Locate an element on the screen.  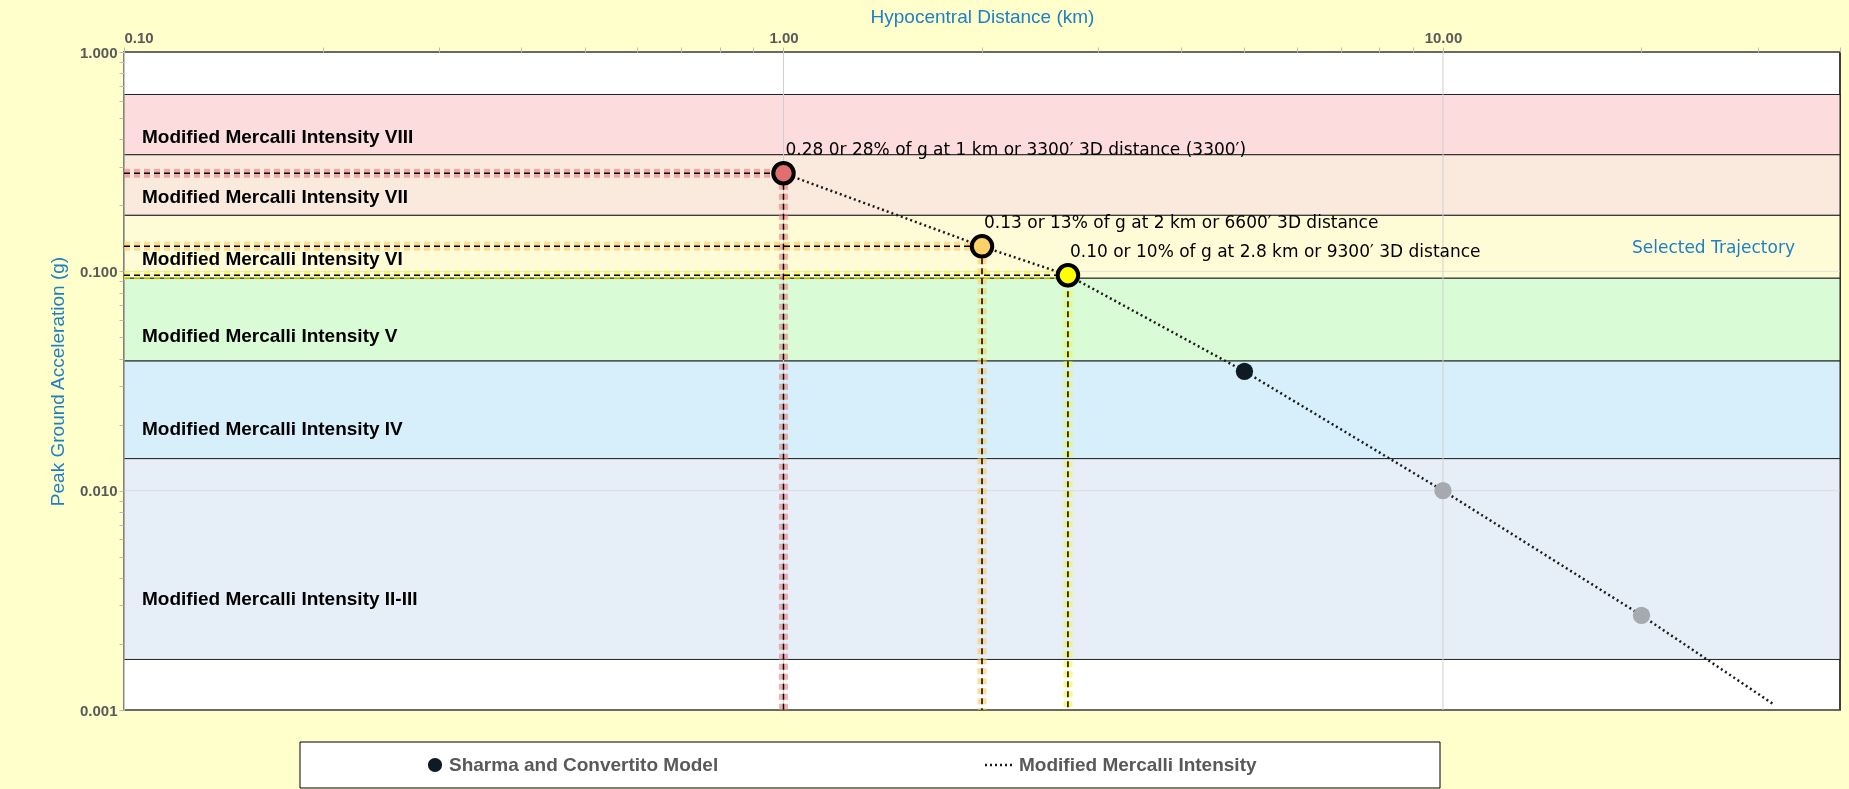
annotation: 0.13 or 13% of g at 2 km or 6600′ 3D distance is located at coordinates (1181, 222).